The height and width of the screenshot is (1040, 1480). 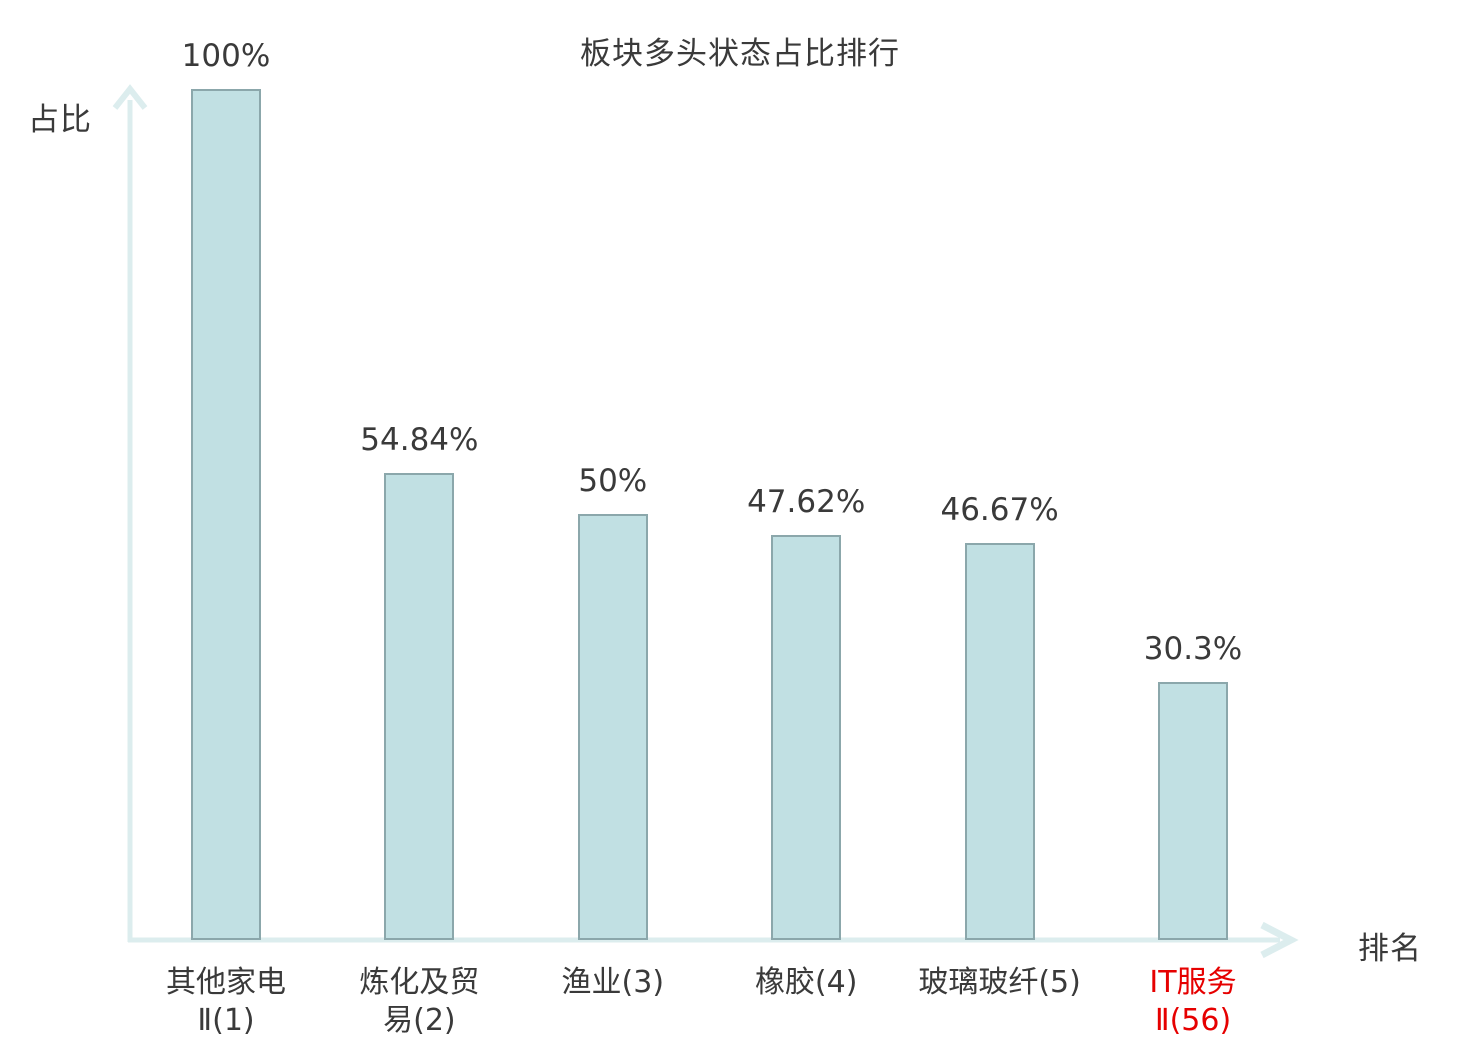 I want to click on bar-value-label: 54.84%, so click(x=419, y=440).